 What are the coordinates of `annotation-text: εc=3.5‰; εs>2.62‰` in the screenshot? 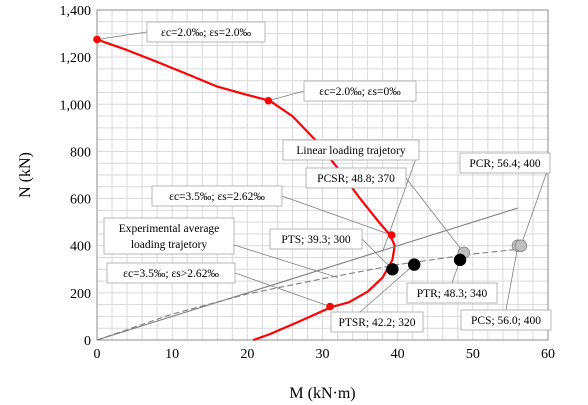 It's located at (171, 274).